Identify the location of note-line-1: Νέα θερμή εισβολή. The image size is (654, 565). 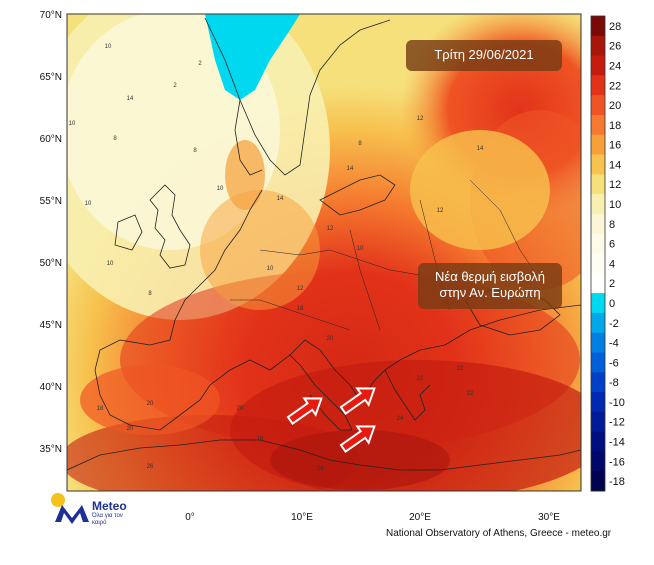
(490, 276).